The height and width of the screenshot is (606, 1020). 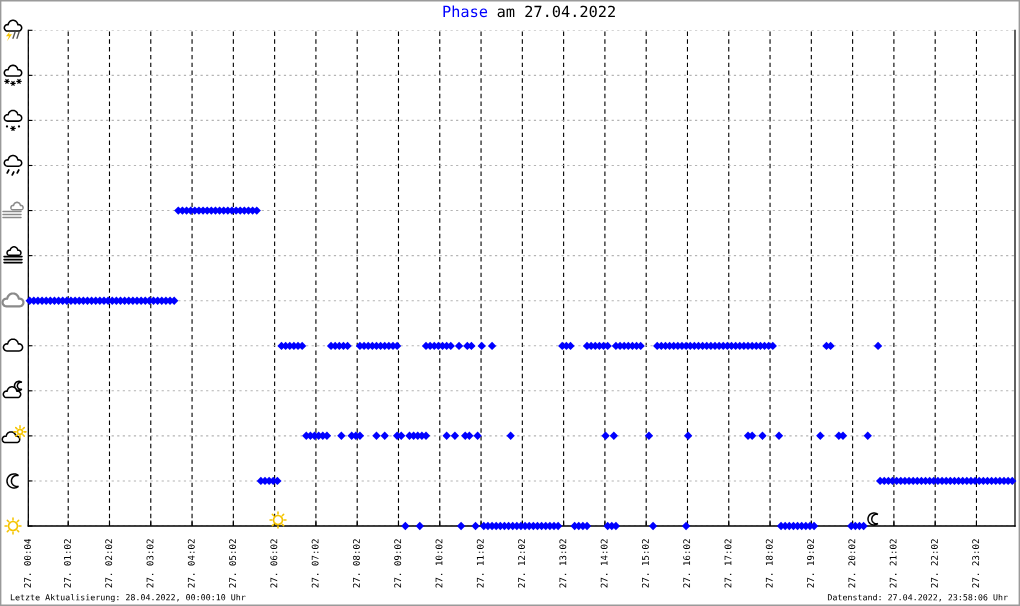 I want to click on x-tick-label: 27. 16:02, so click(x=687, y=563).